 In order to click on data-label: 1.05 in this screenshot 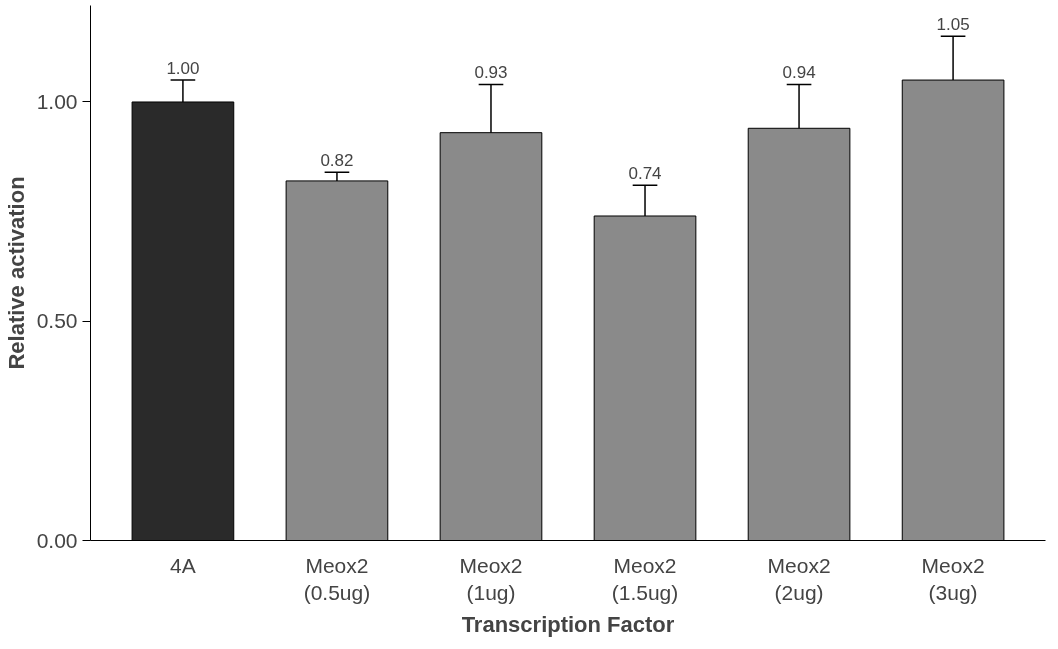, I will do `click(953, 25)`.